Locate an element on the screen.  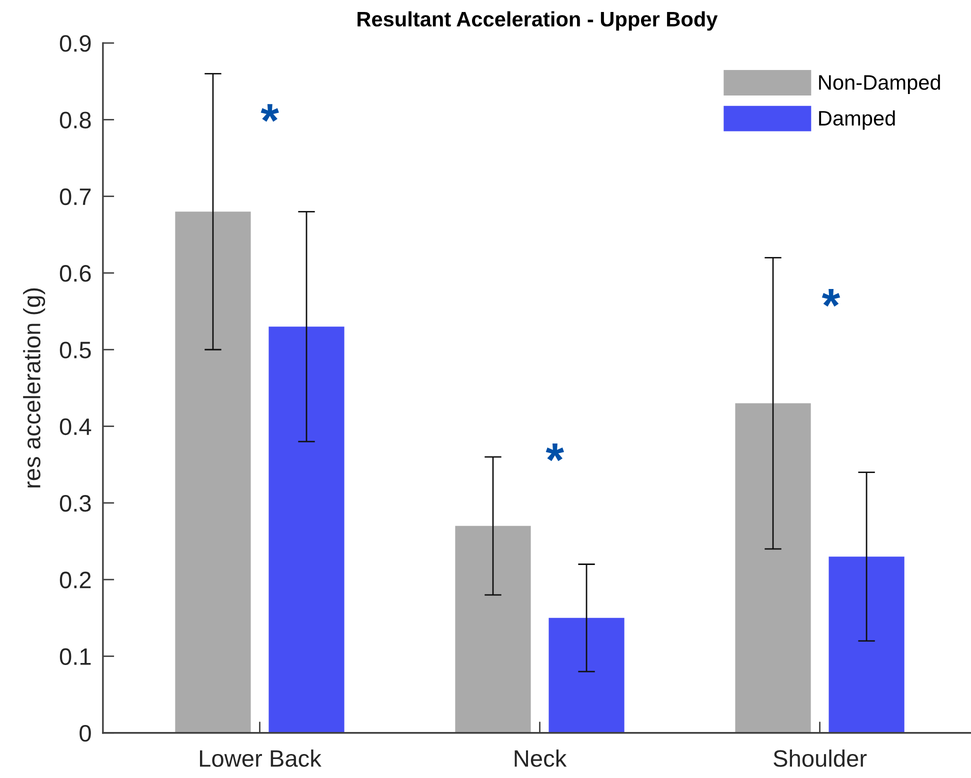
y-tick-label: 0.9 is located at coordinates (75, 43).